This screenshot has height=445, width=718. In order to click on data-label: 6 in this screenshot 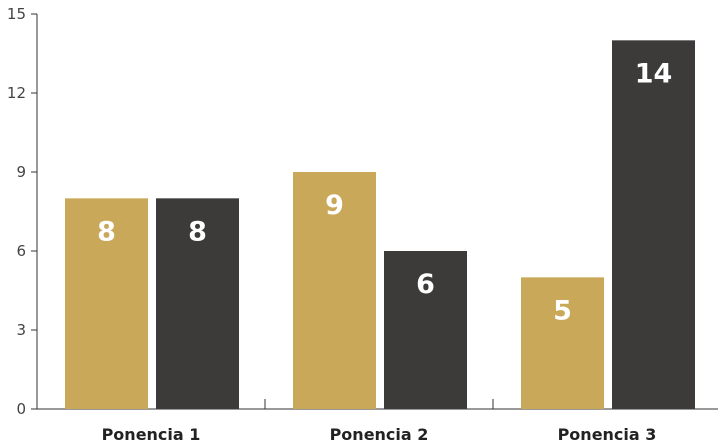, I will do `click(425, 284)`.